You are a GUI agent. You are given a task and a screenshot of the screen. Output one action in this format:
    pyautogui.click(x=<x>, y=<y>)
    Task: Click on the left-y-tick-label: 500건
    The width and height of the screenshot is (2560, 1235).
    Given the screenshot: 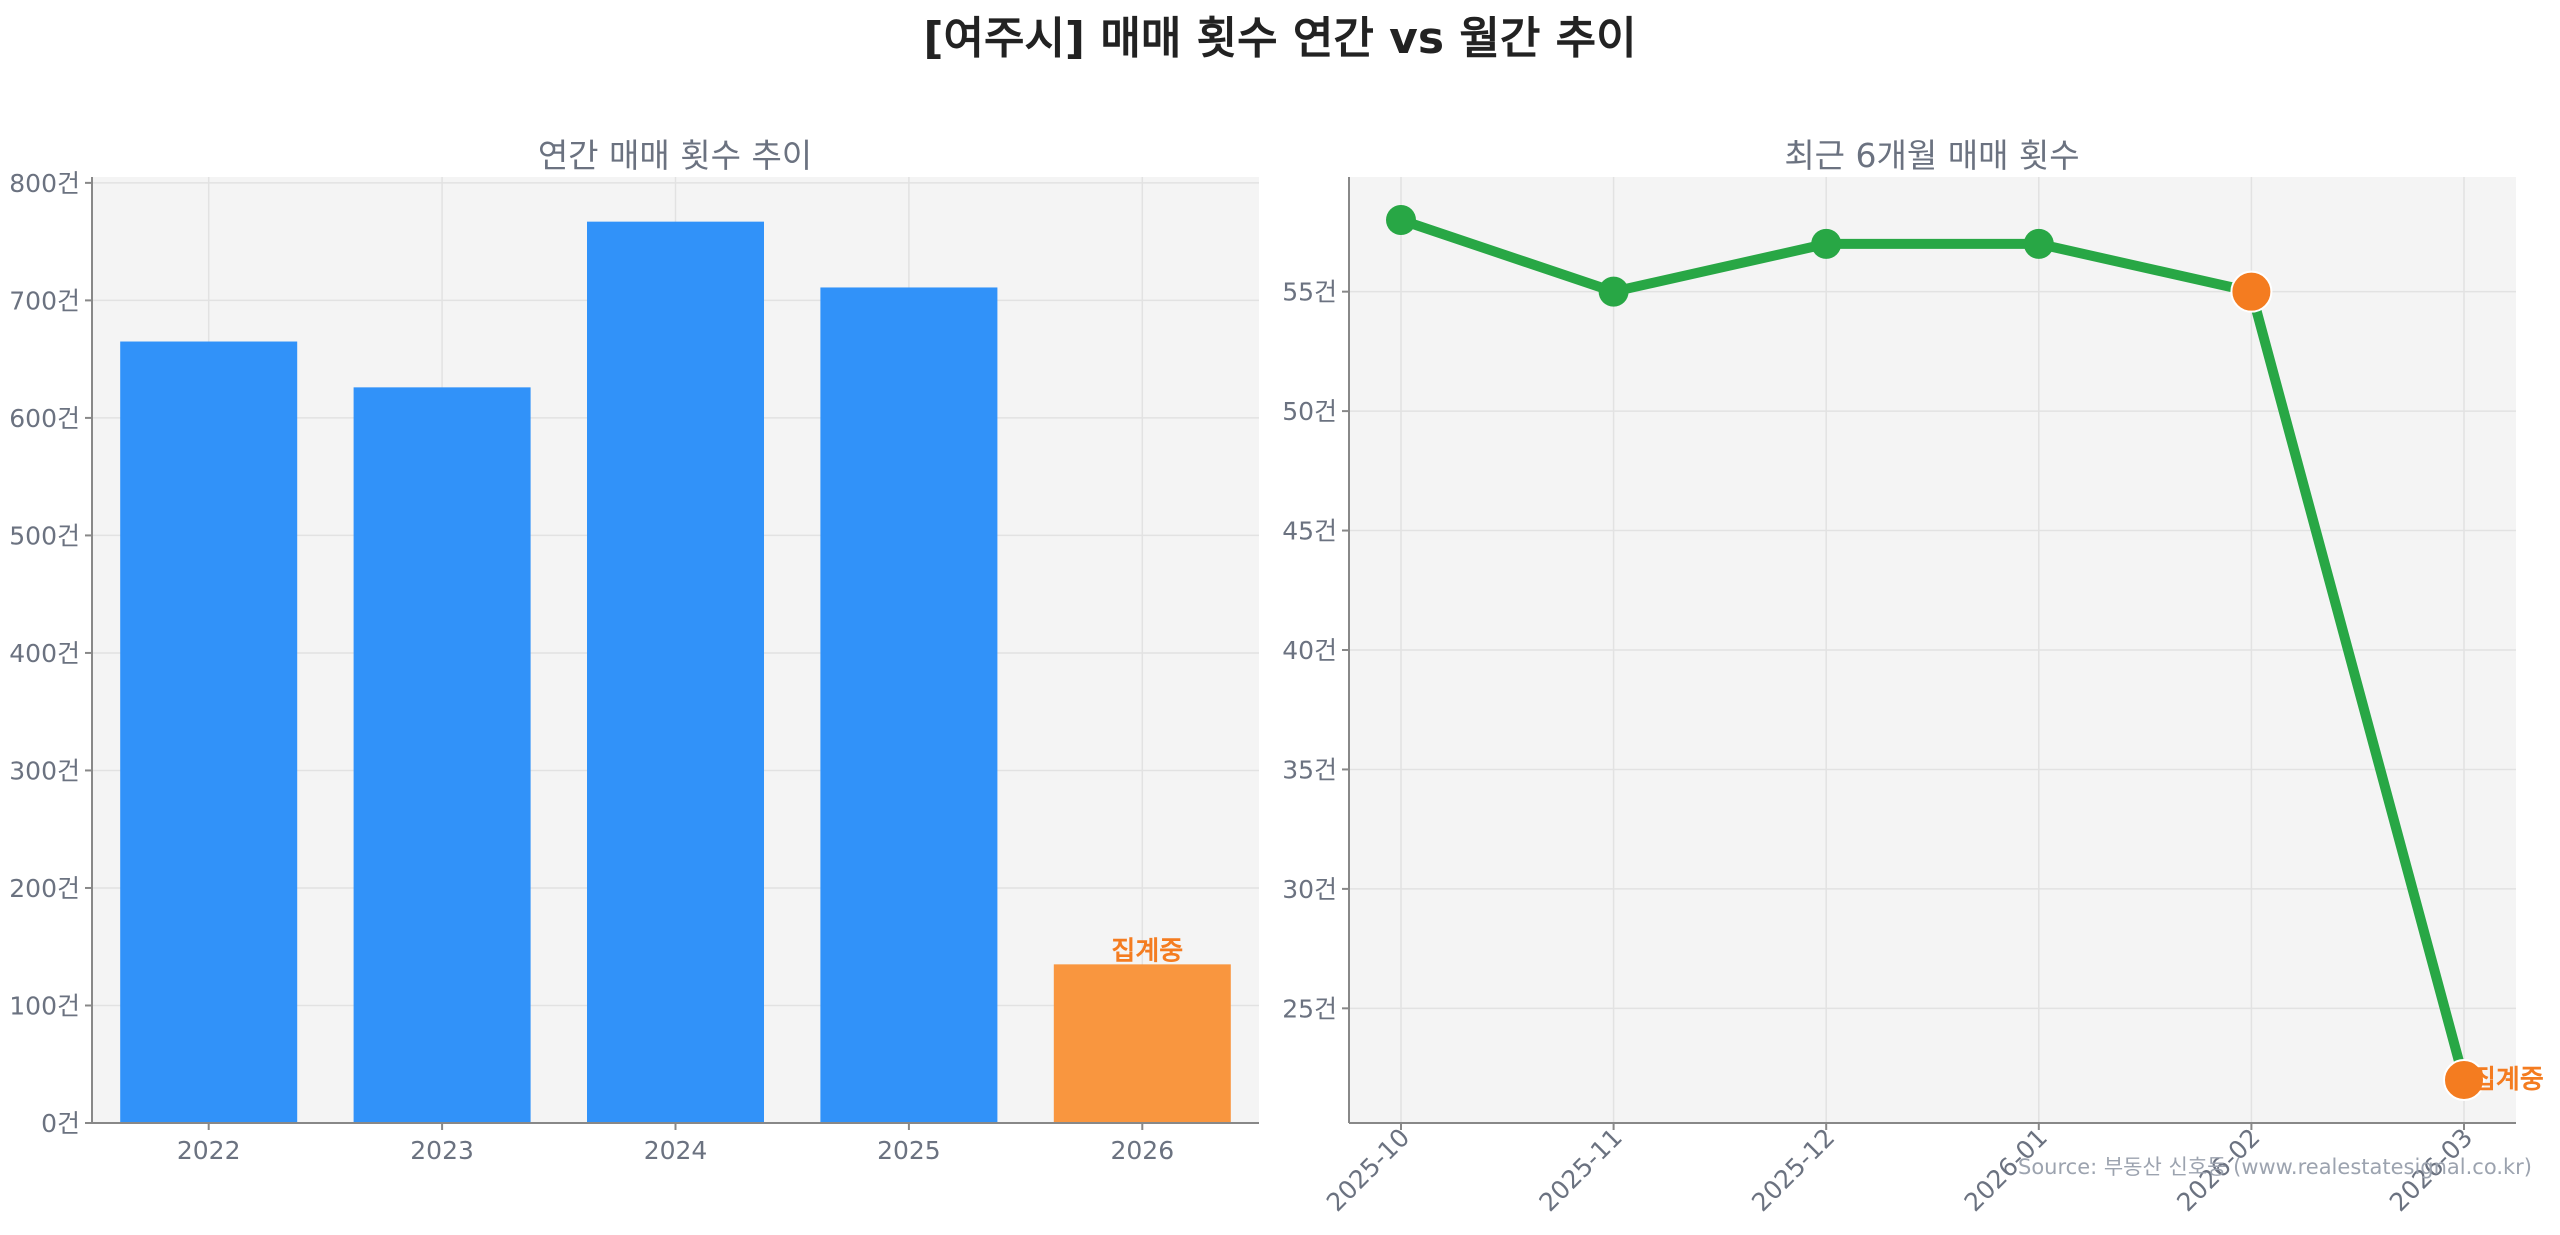 What is the action you would take?
    pyautogui.click(x=44, y=535)
    